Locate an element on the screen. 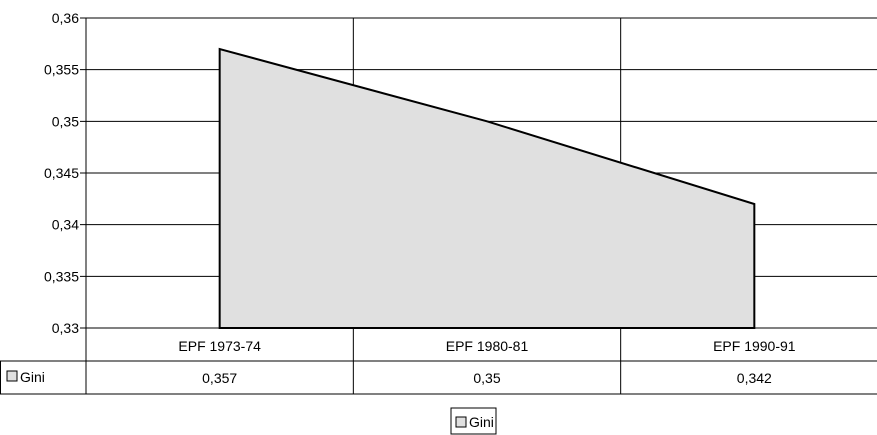 The height and width of the screenshot is (435, 877). legend-label: Gini is located at coordinates (481, 422).